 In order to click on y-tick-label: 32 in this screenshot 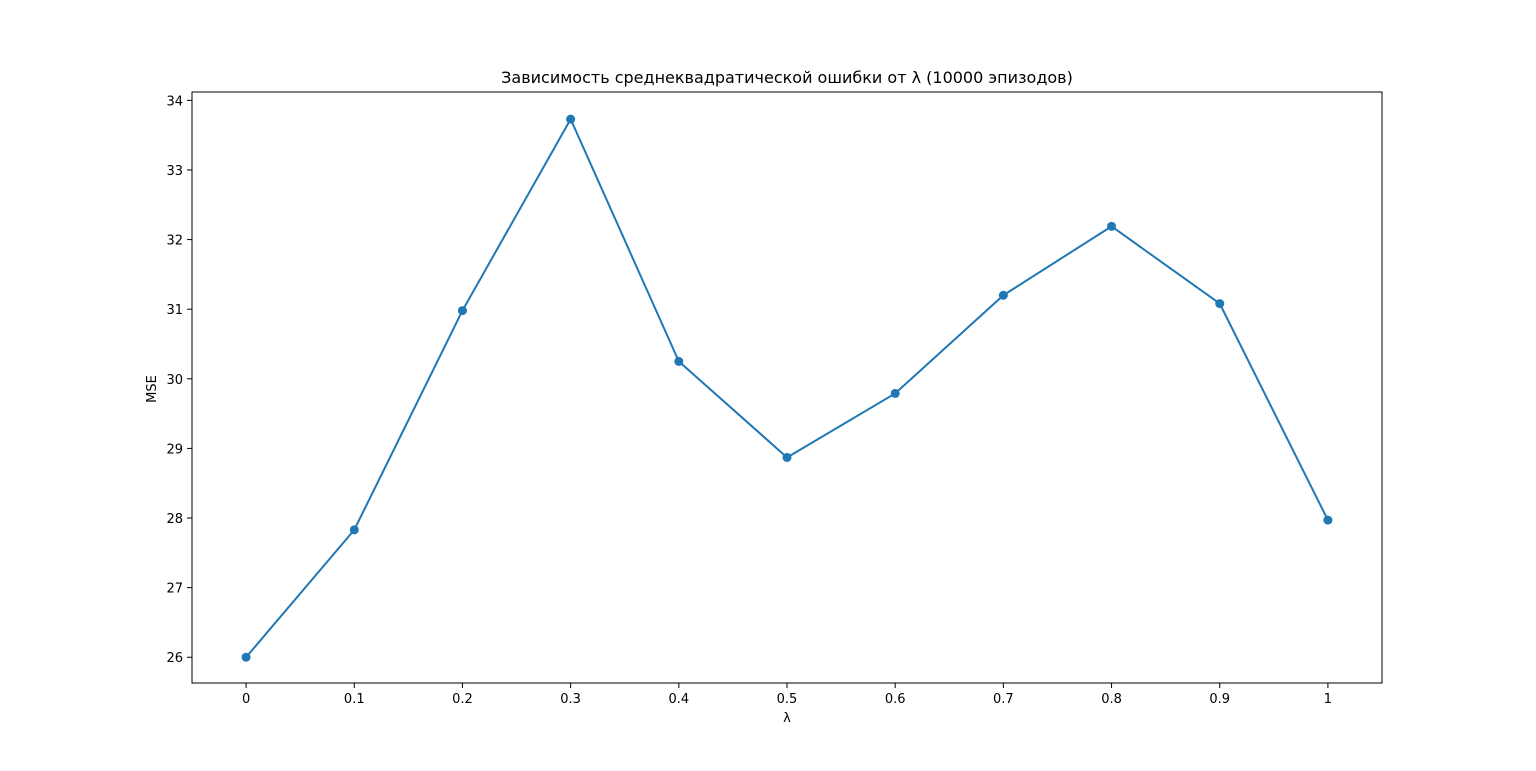, I will do `click(174, 241)`.